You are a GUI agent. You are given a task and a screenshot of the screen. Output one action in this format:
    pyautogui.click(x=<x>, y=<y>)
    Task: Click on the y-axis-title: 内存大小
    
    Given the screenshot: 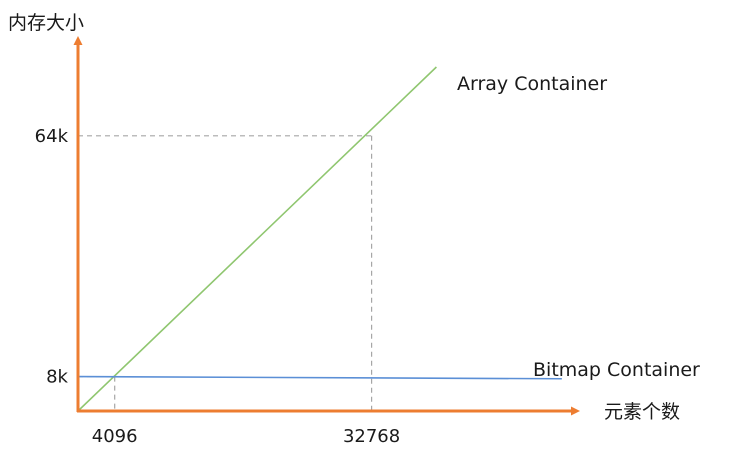 What is the action you would take?
    pyautogui.click(x=46, y=23)
    